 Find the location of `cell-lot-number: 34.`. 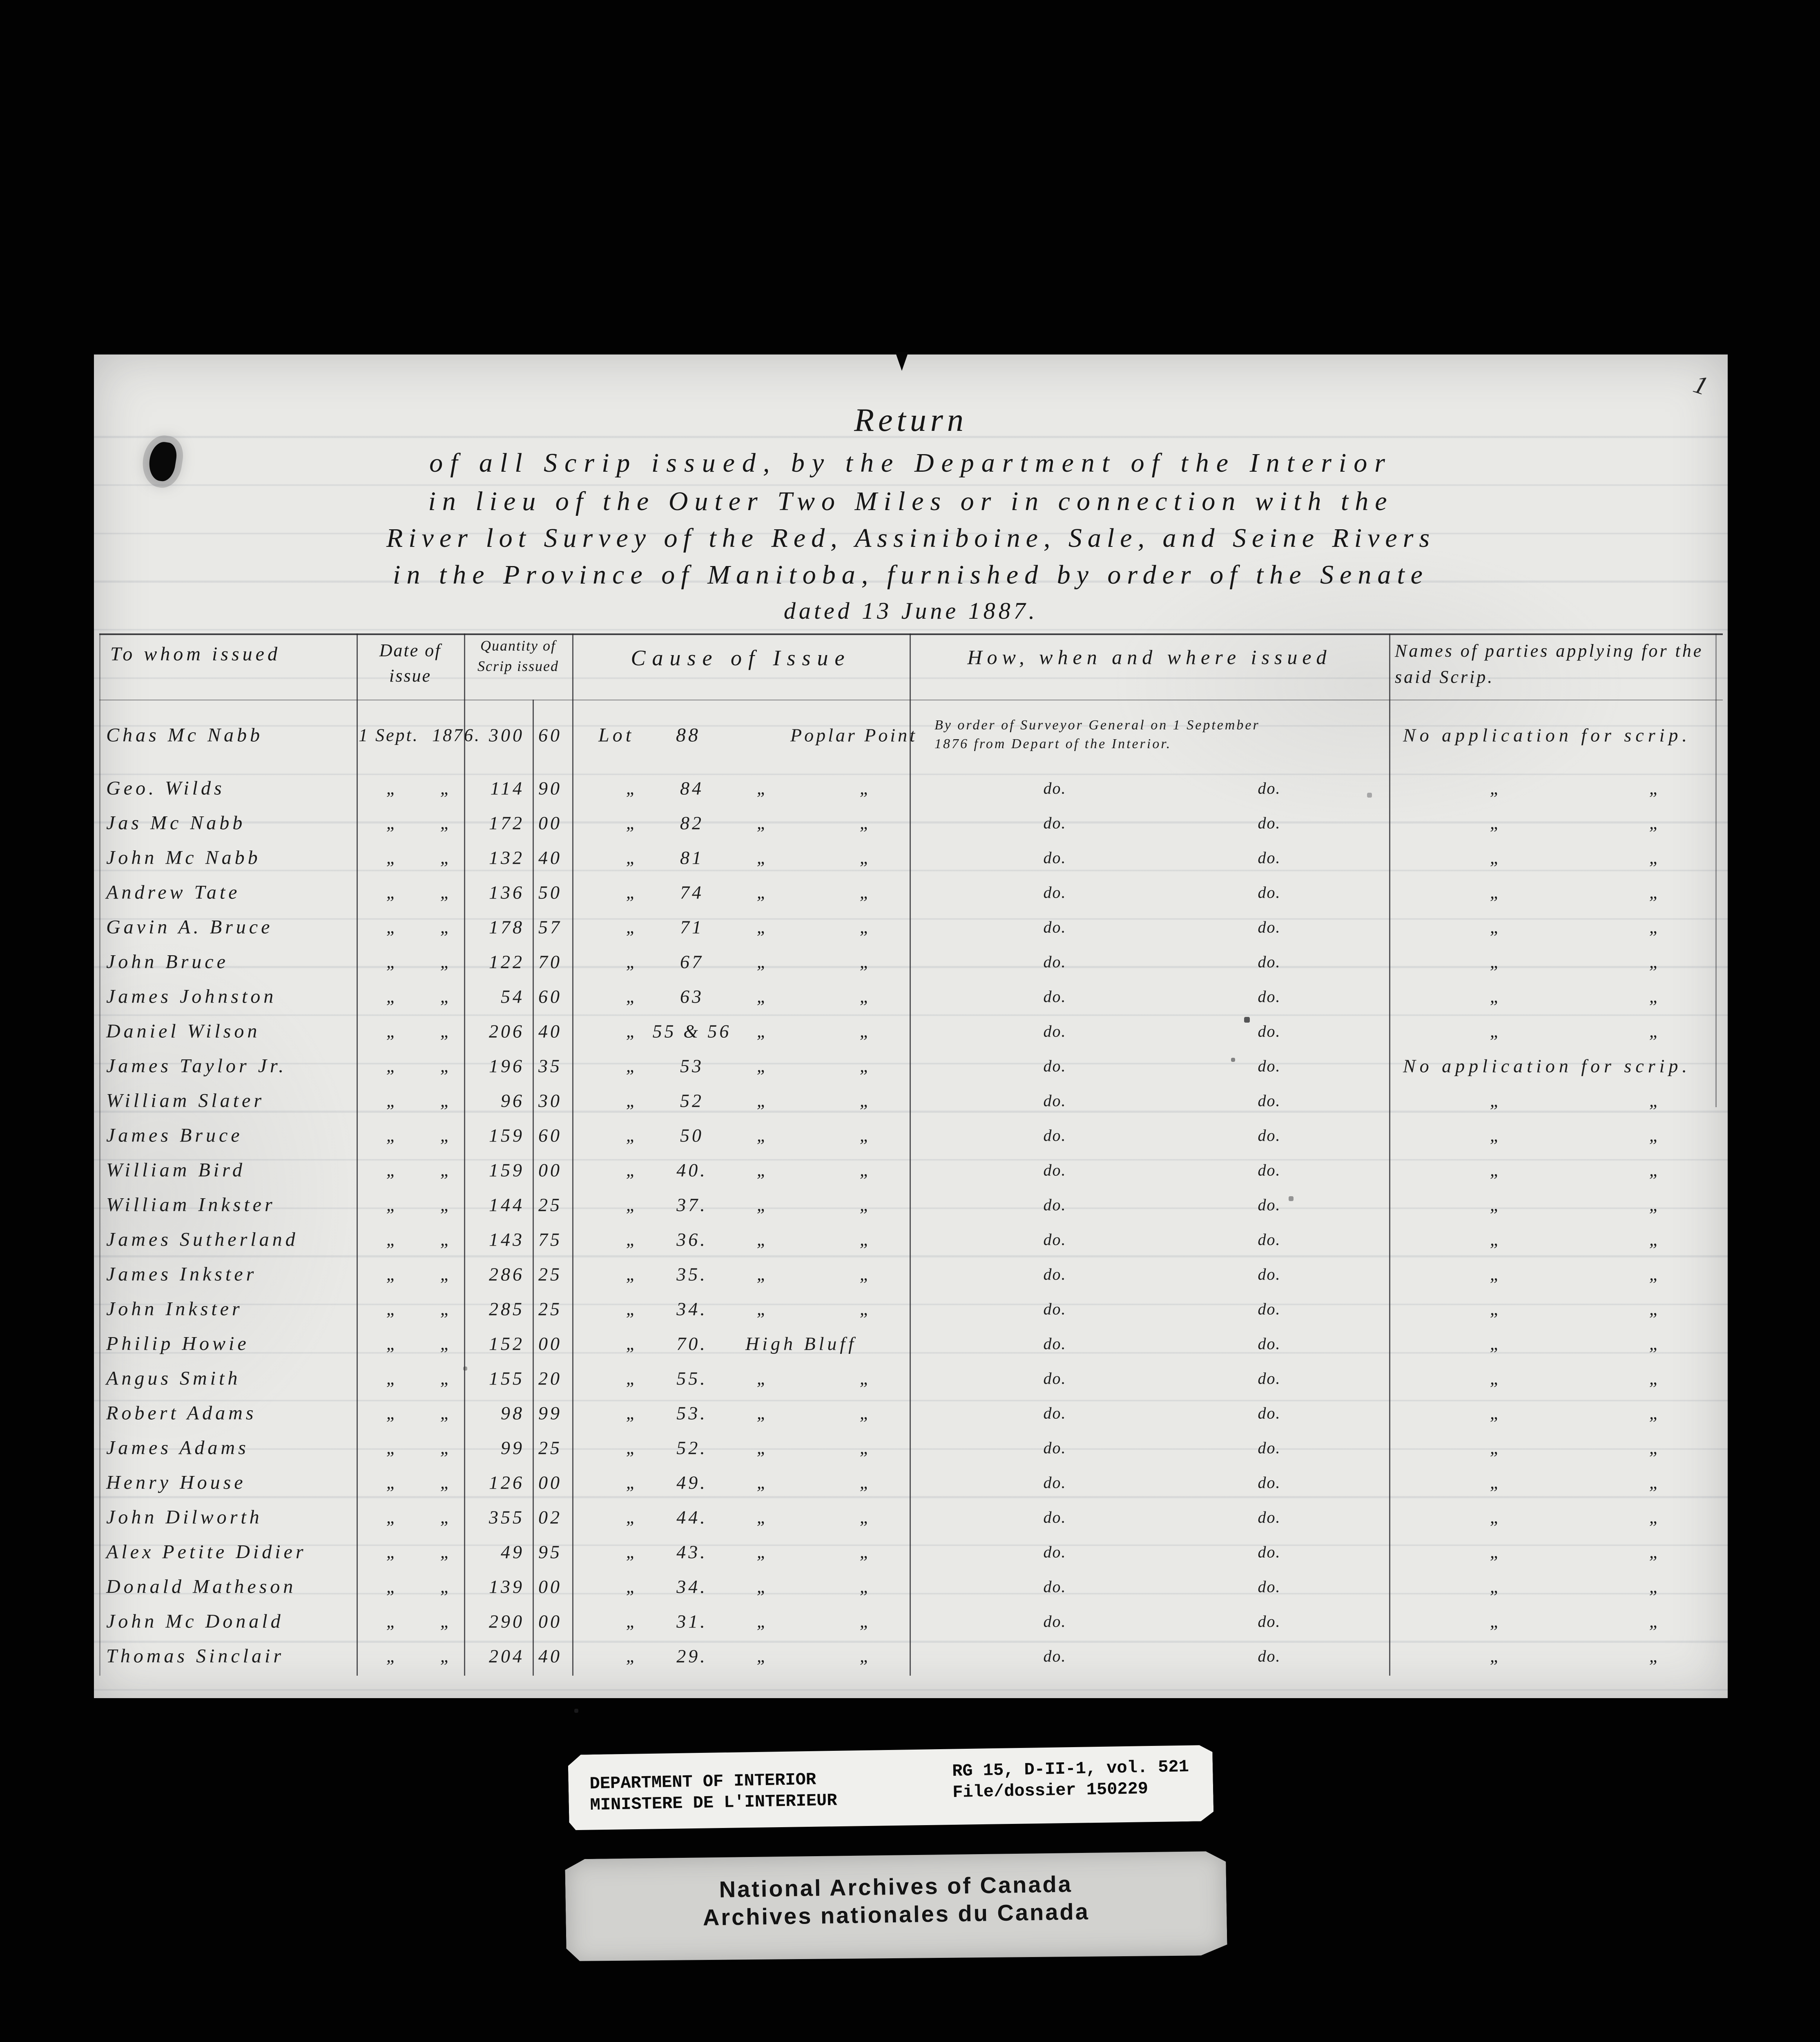

cell-lot-number: 34. is located at coordinates (692, 1308).